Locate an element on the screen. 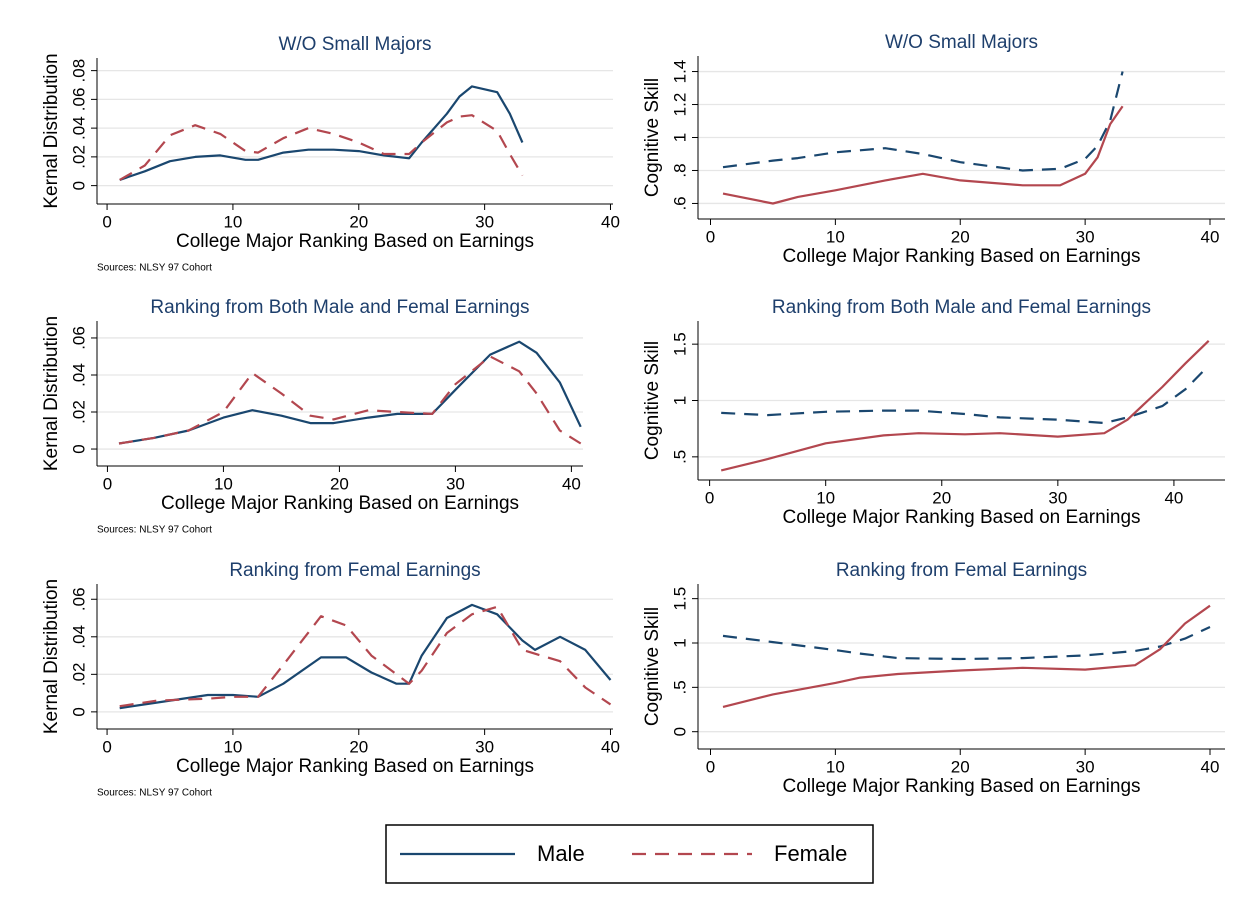  y-tick-label: .8 is located at coordinates (679, 170).